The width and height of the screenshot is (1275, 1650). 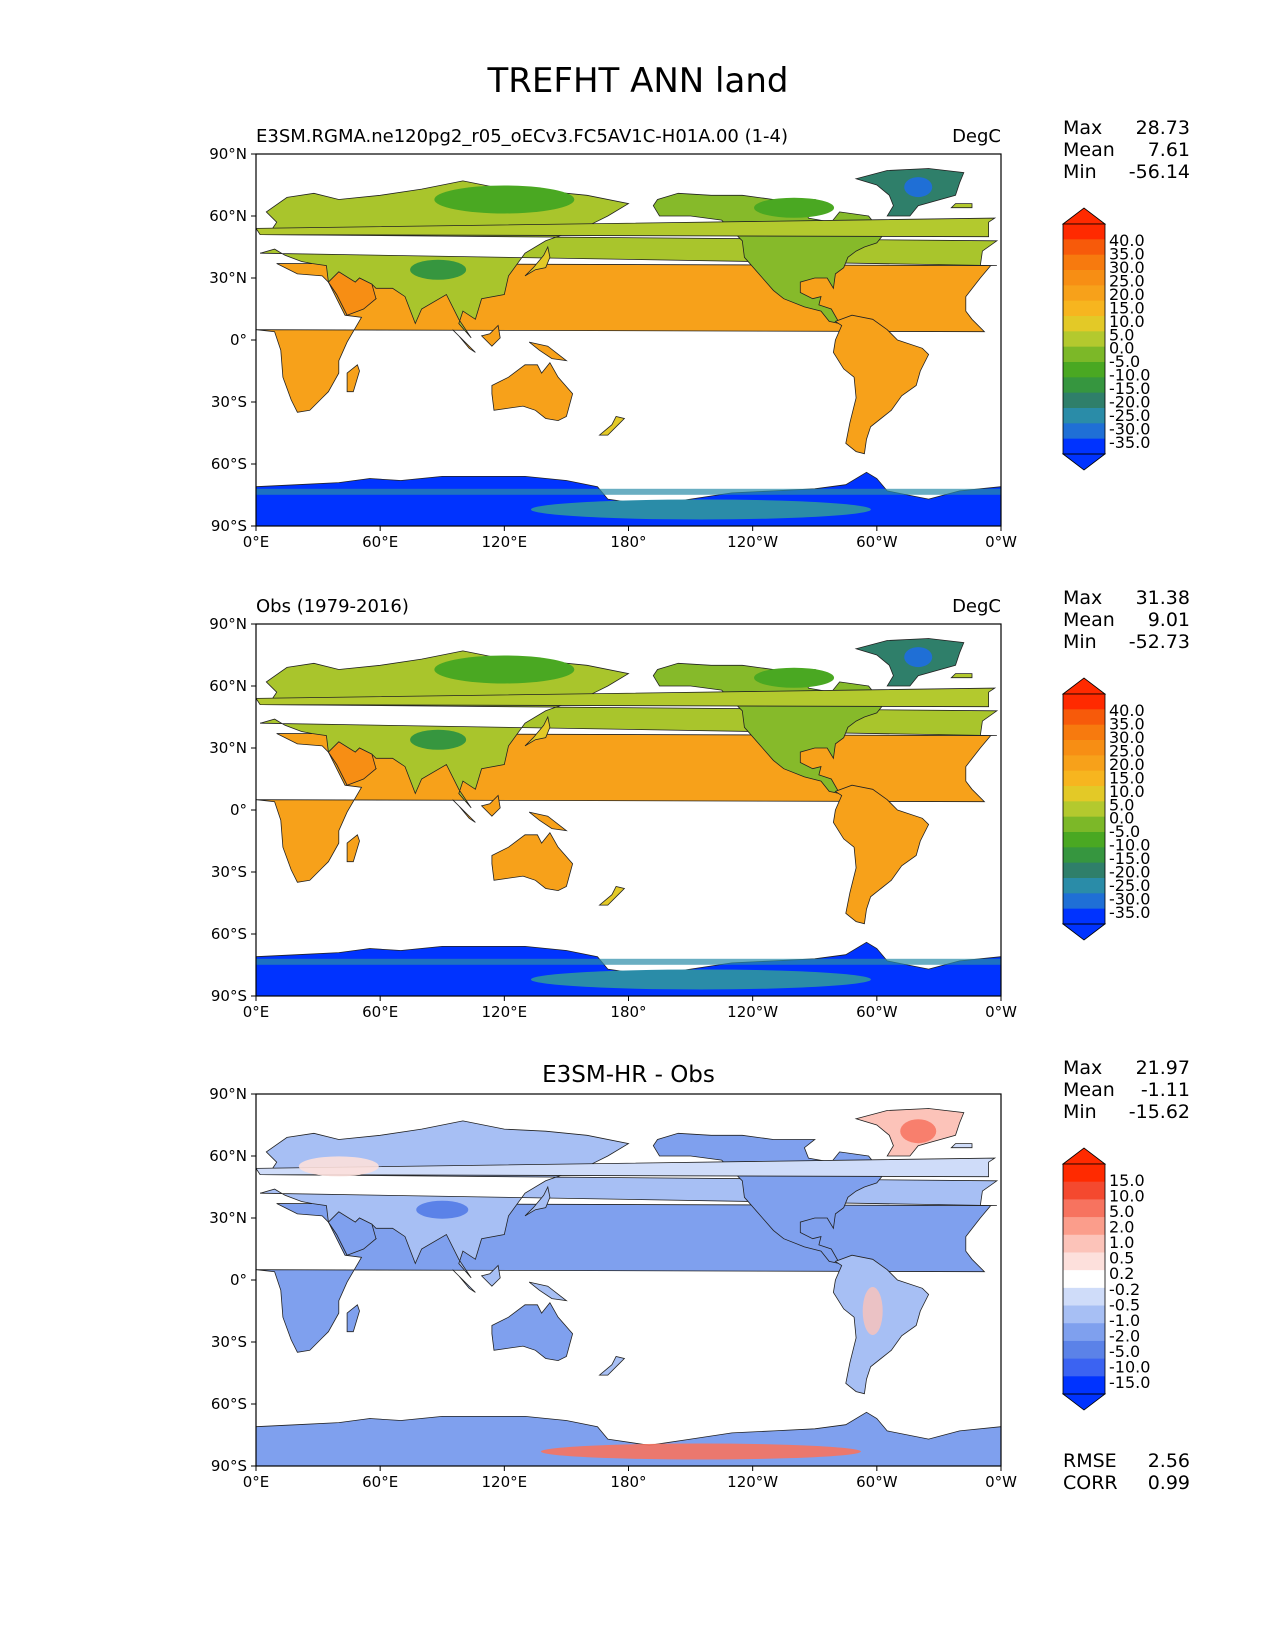 What do you see at coordinates (1159, 1112) in the screenshot?
I see `stat-value: -15.62` at bounding box center [1159, 1112].